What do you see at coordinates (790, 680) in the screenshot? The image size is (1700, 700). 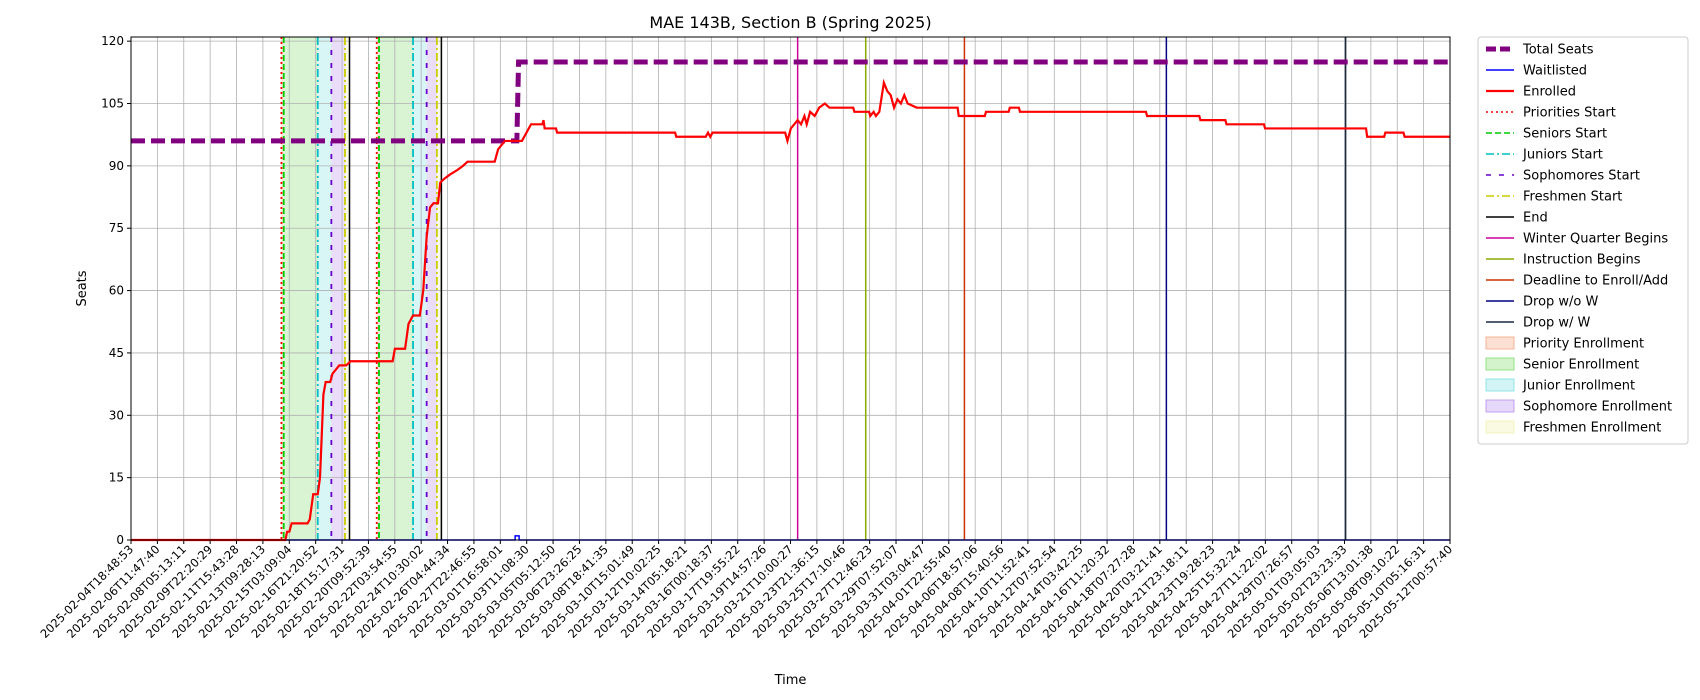 I see `x-axis-label: Time` at bounding box center [790, 680].